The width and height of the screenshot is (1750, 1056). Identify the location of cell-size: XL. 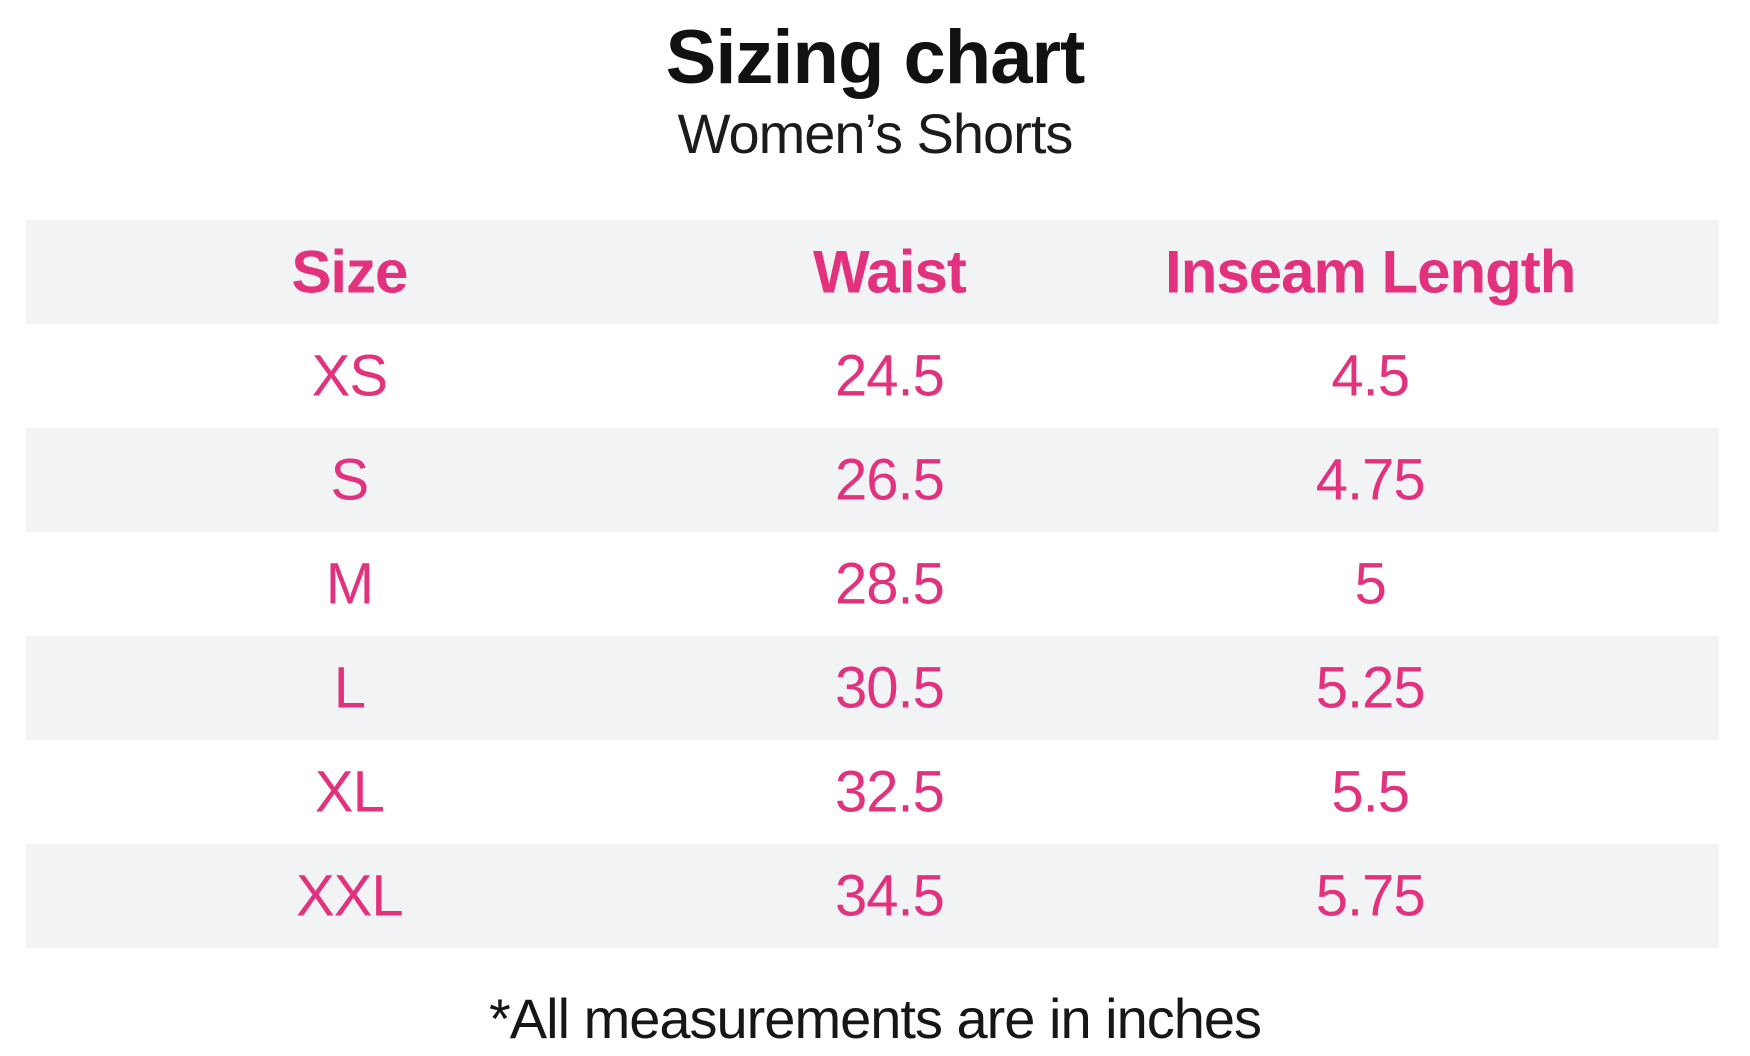
(349, 792).